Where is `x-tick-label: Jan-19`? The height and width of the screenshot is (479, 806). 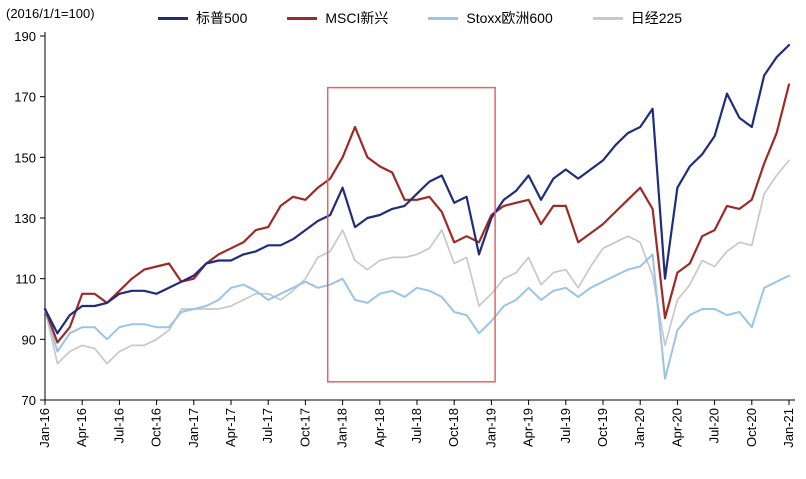
x-tick-label: Jan-19 is located at coordinates (490, 428).